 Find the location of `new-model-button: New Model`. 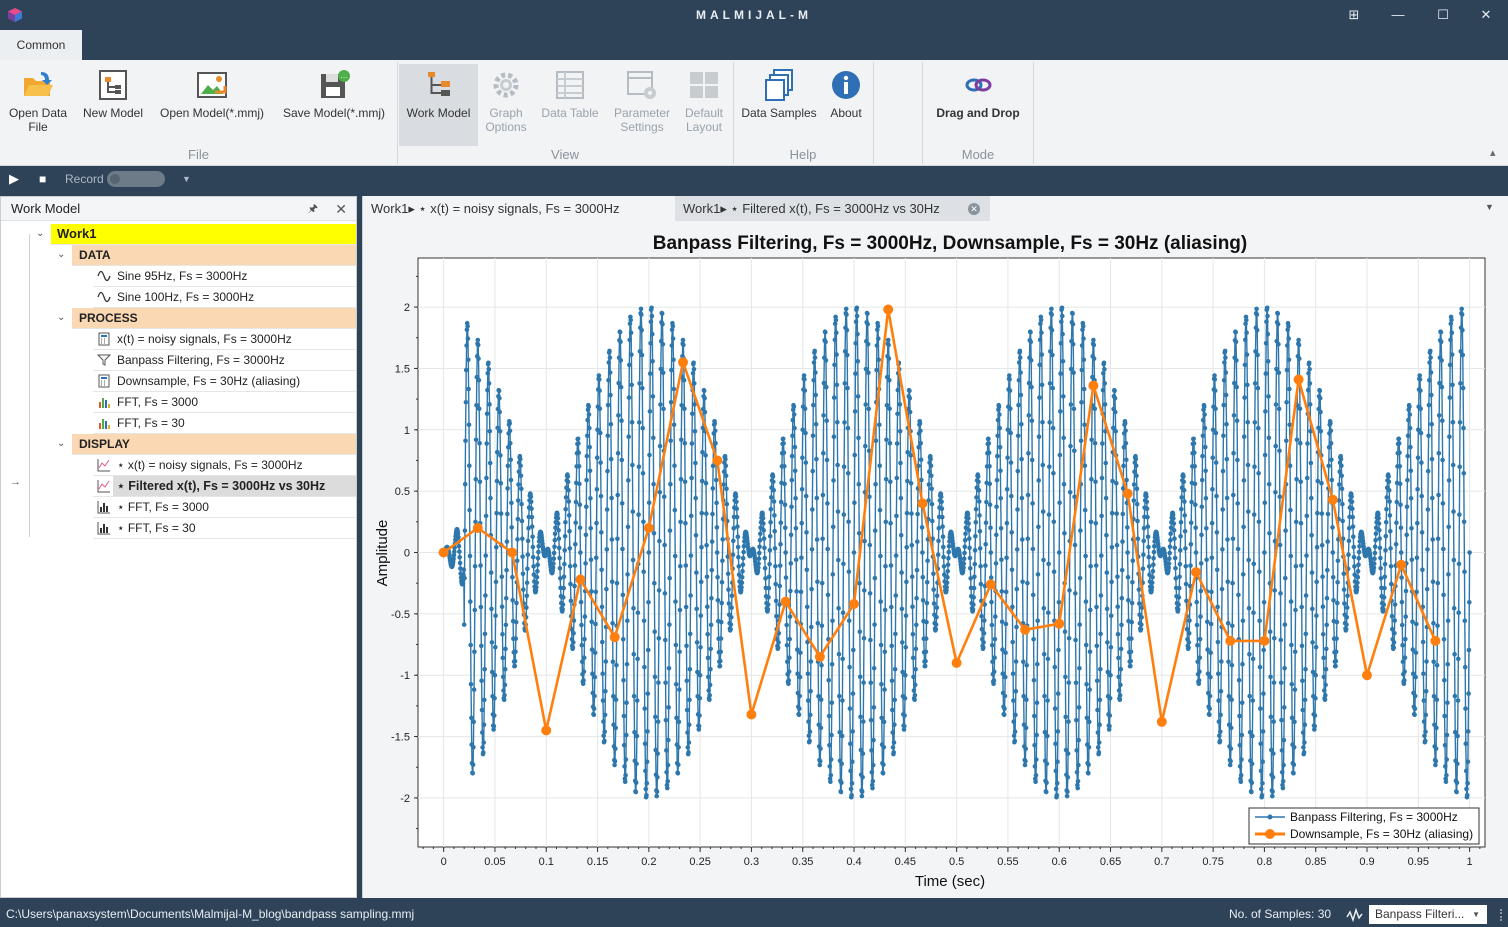

new-model-button: New Model is located at coordinates (113, 105).